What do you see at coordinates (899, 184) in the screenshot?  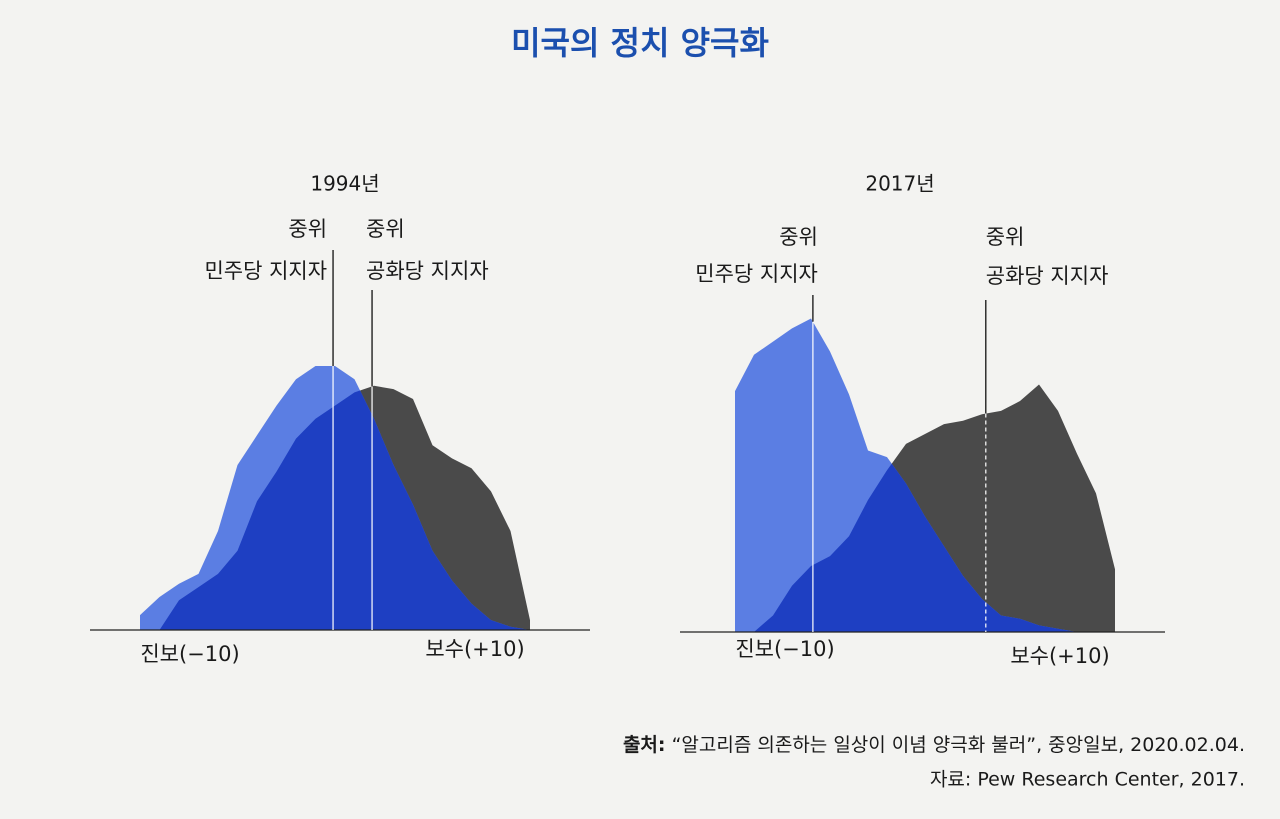 I see `chart-title: 2017년` at bounding box center [899, 184].